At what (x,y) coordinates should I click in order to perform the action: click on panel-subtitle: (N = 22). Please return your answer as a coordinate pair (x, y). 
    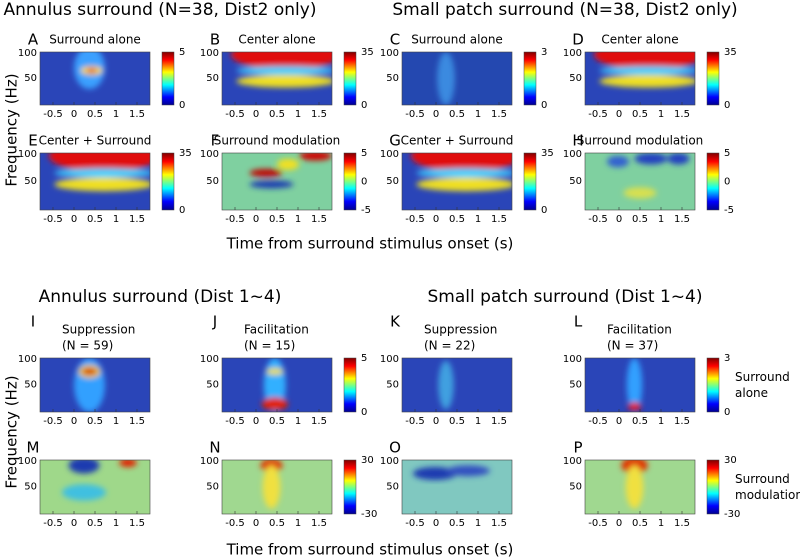
    Looking at the image, I should click on (449, 346).